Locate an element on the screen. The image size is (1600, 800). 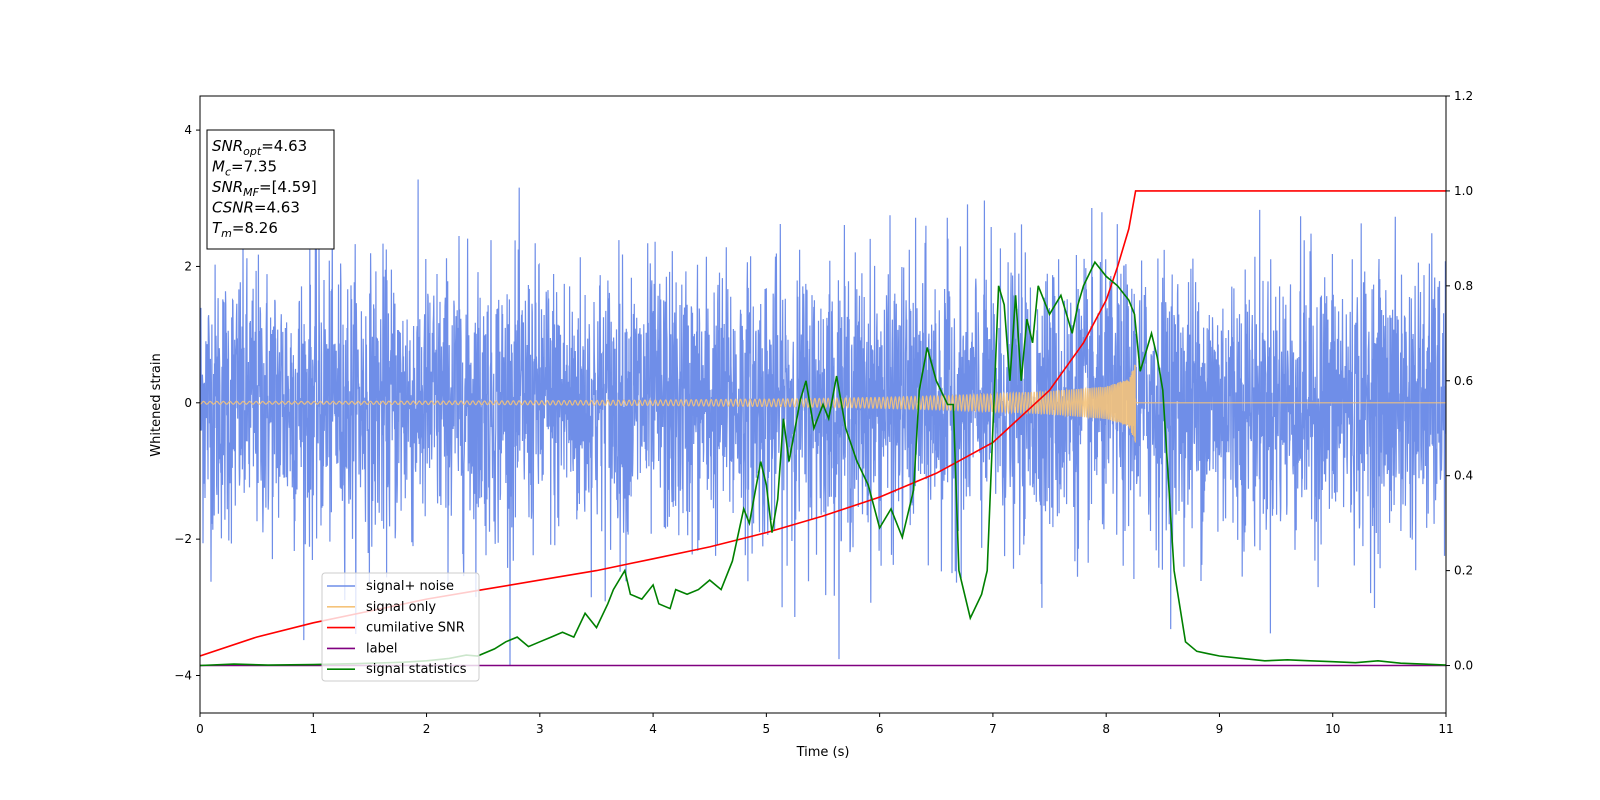
legend-frame is located at coordinates (400, 627).